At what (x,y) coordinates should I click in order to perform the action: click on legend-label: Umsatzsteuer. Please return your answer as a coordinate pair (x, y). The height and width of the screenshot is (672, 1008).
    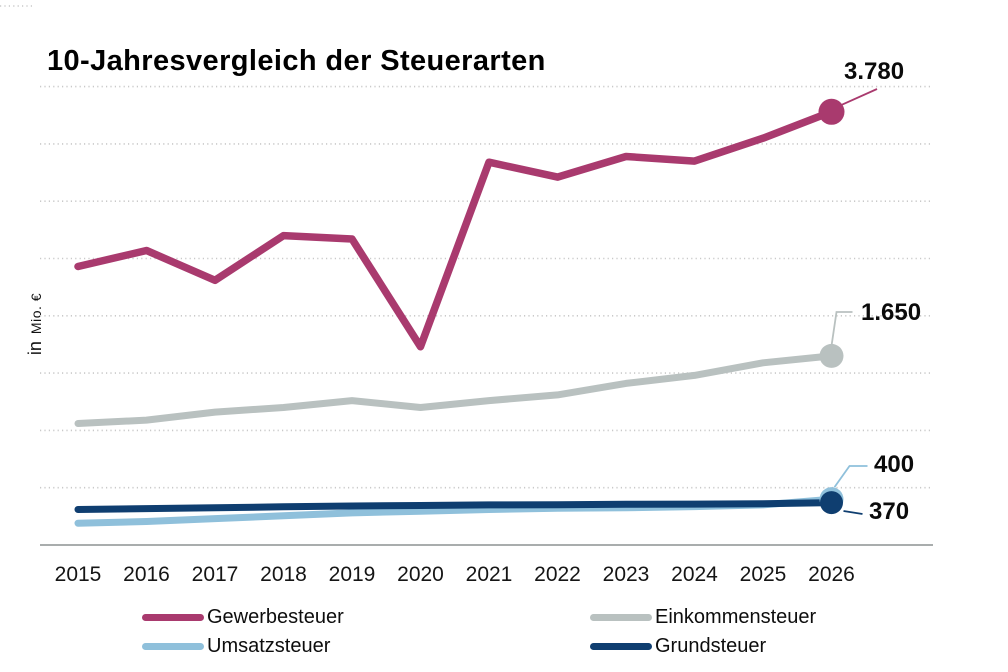
    Looking at the image, I should click on (269, 646).